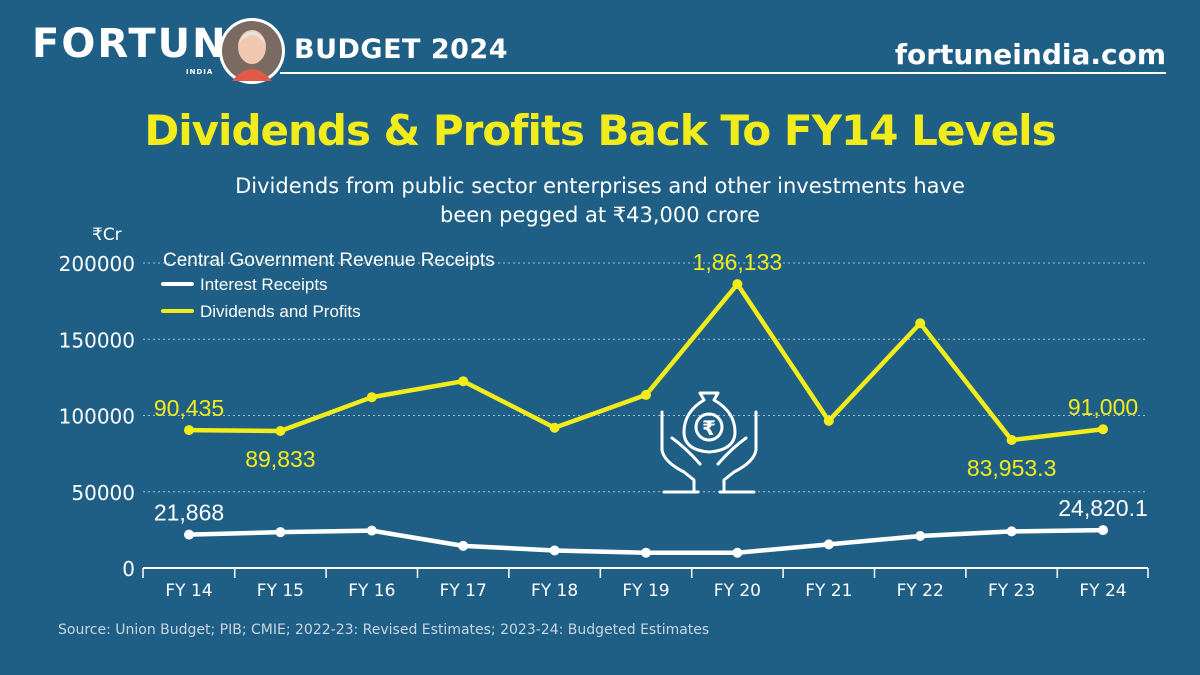  What do you see at coordinates (280, 311) in the screenshot?
I see `legend-entry: Dividends and Profits` at bounding box center [280, 311].